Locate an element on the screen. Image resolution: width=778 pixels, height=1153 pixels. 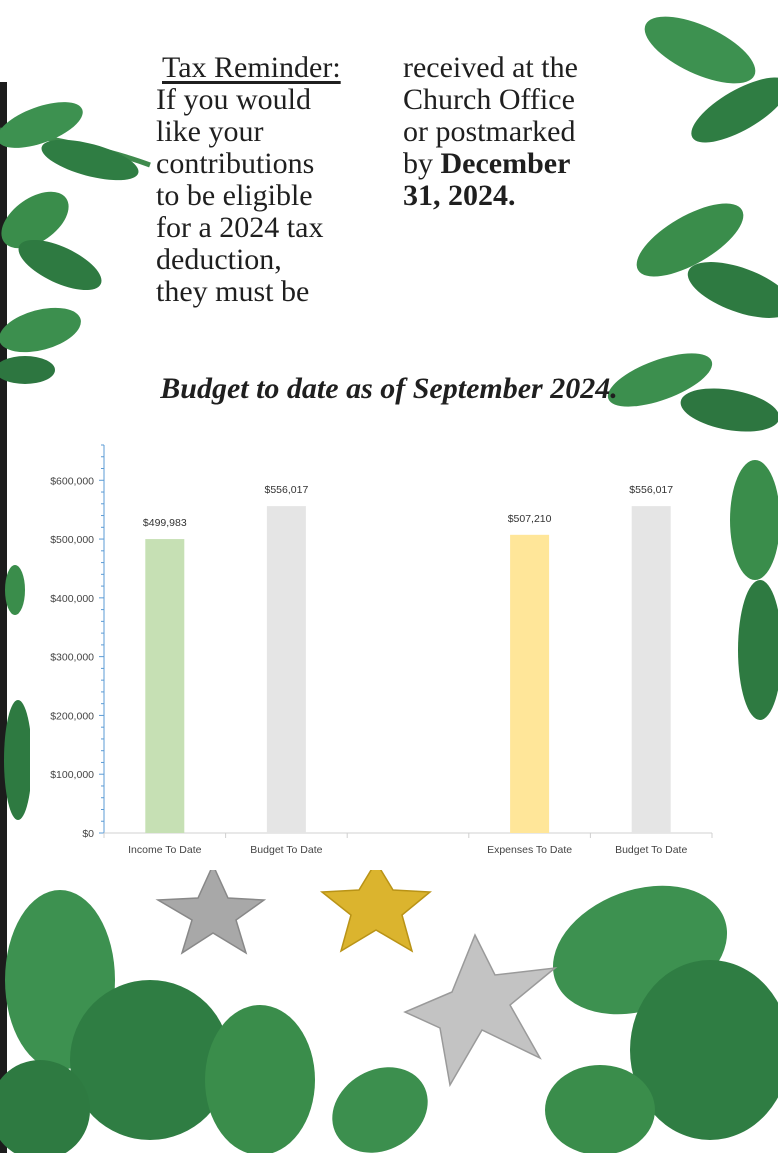
y-tick-label: $600,000 is located at coordinates (72, 481).